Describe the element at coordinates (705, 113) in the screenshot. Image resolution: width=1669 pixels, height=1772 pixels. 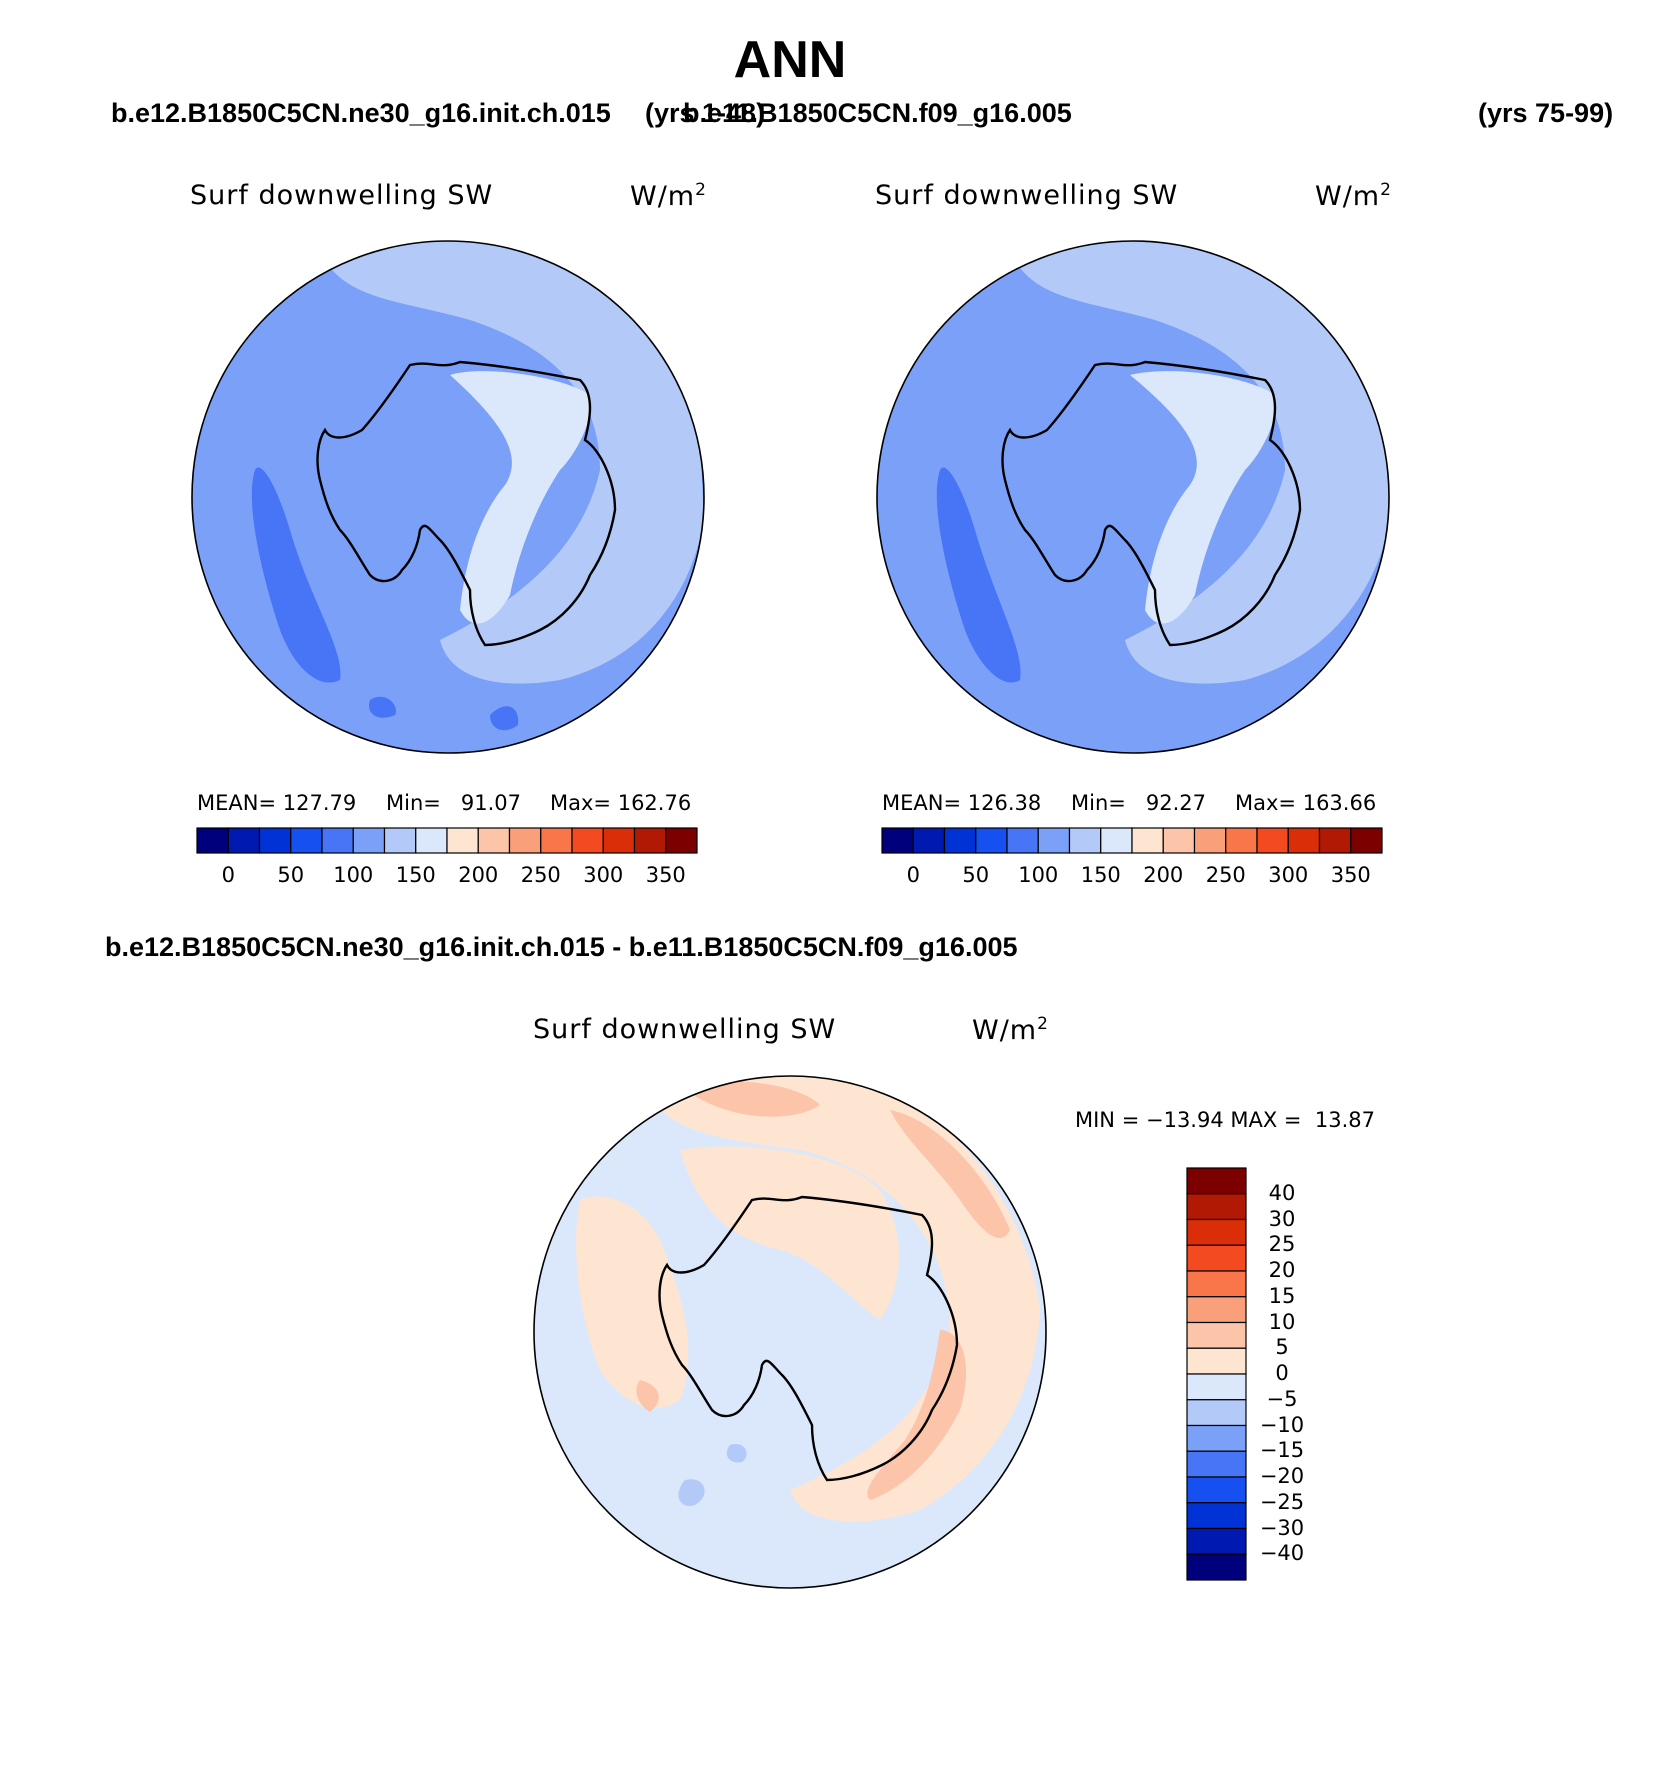
I see `case1-years: (yrs 1-48)` at that location.